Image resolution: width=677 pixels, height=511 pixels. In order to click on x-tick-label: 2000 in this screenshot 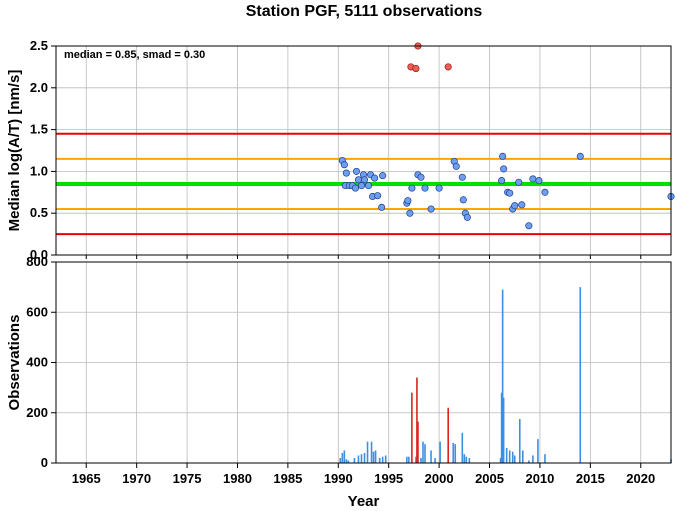, I will do `click(439, 478)`.